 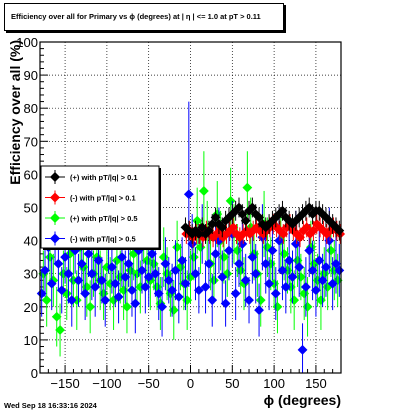 I want to click on y-tick-label: 20, so click(x=31, y=307).